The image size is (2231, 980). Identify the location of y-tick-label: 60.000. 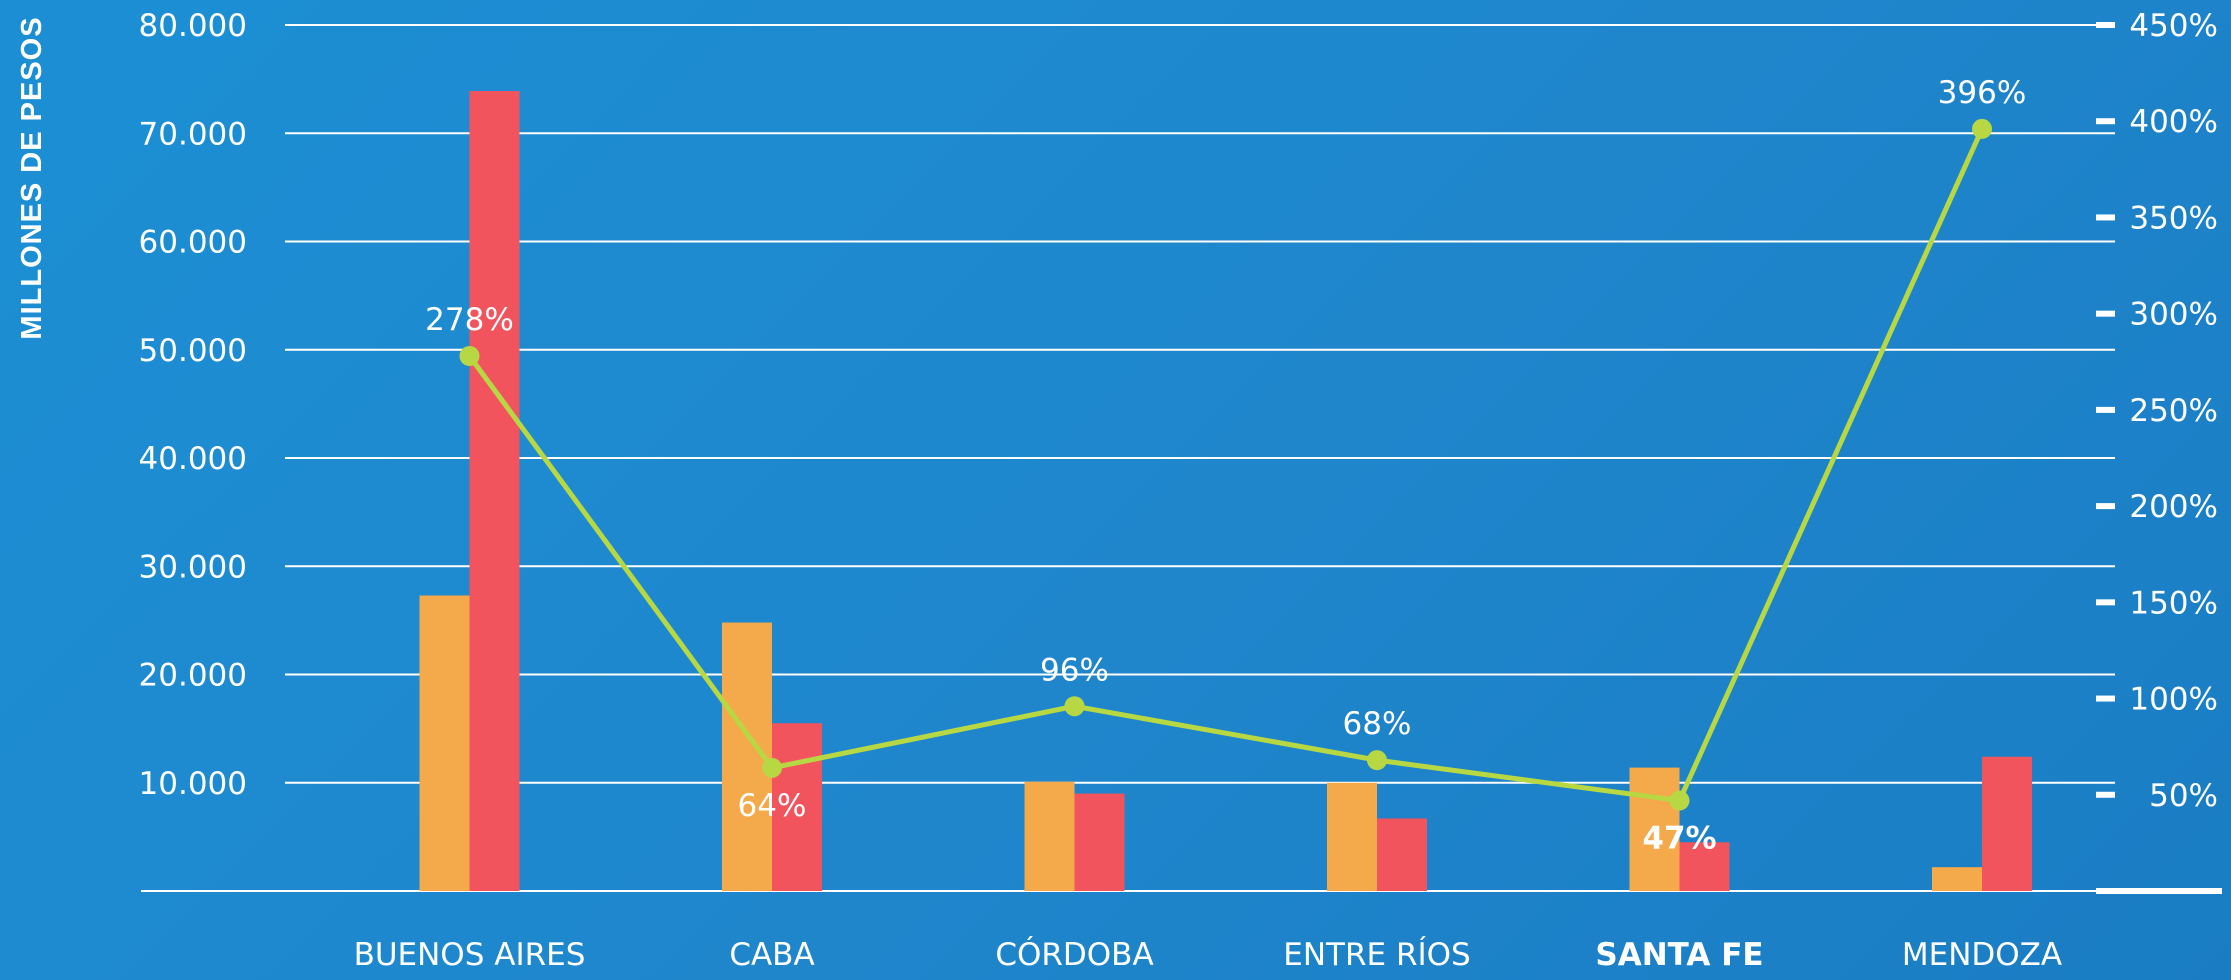
(193, 243).